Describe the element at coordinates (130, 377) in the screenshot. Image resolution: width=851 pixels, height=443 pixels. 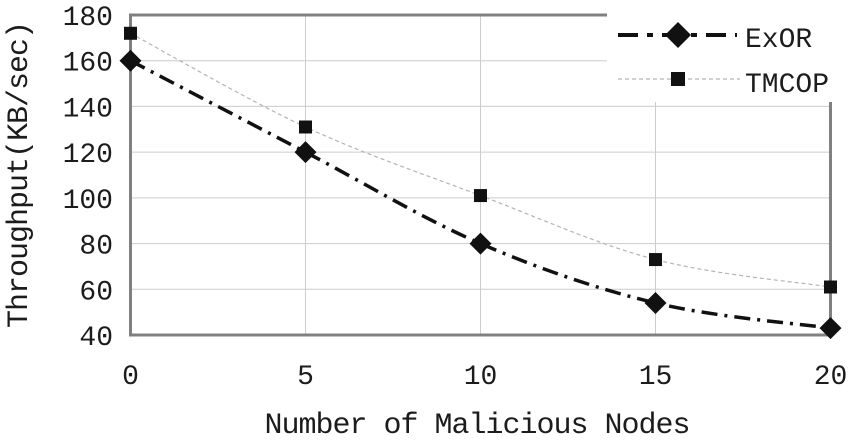
I see `x-tick-label: 0` at that location.